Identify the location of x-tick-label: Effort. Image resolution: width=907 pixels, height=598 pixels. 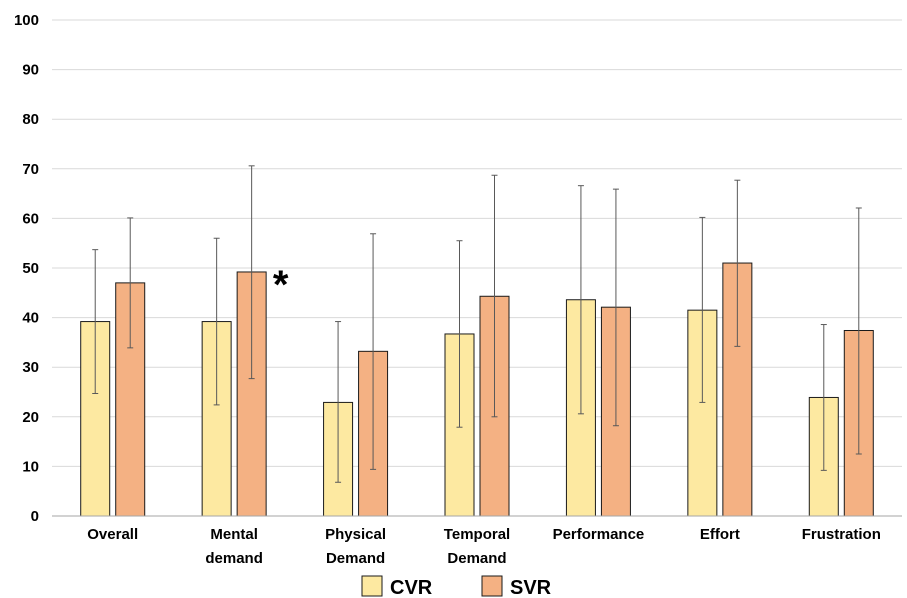
(720, 534).